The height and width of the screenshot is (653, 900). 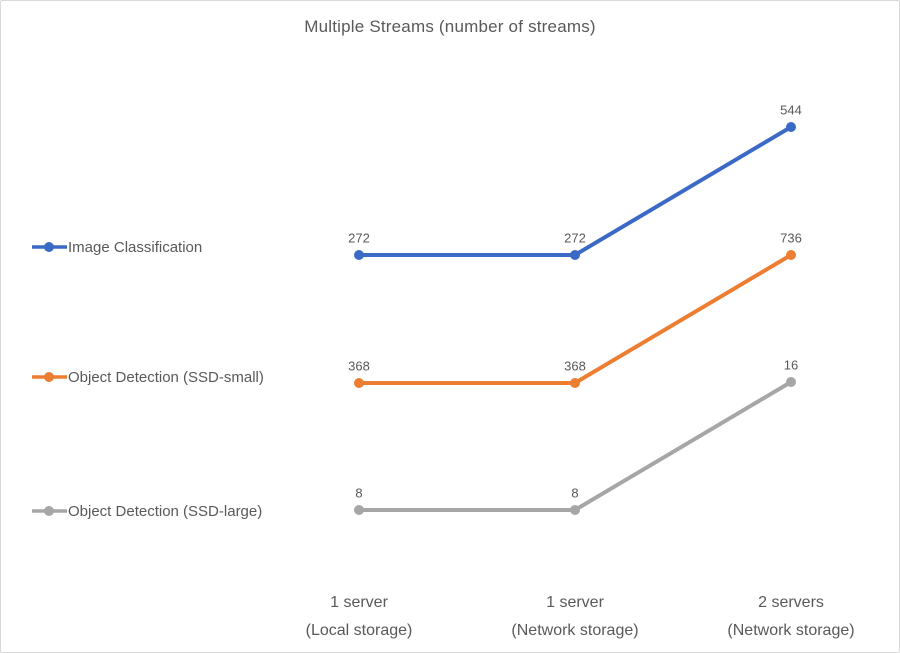 What do you see at coordinates (574, 617) in the screenshot?
I see `x-axis-label: 1 server (Network storage)` at bounding box center [574, 617].